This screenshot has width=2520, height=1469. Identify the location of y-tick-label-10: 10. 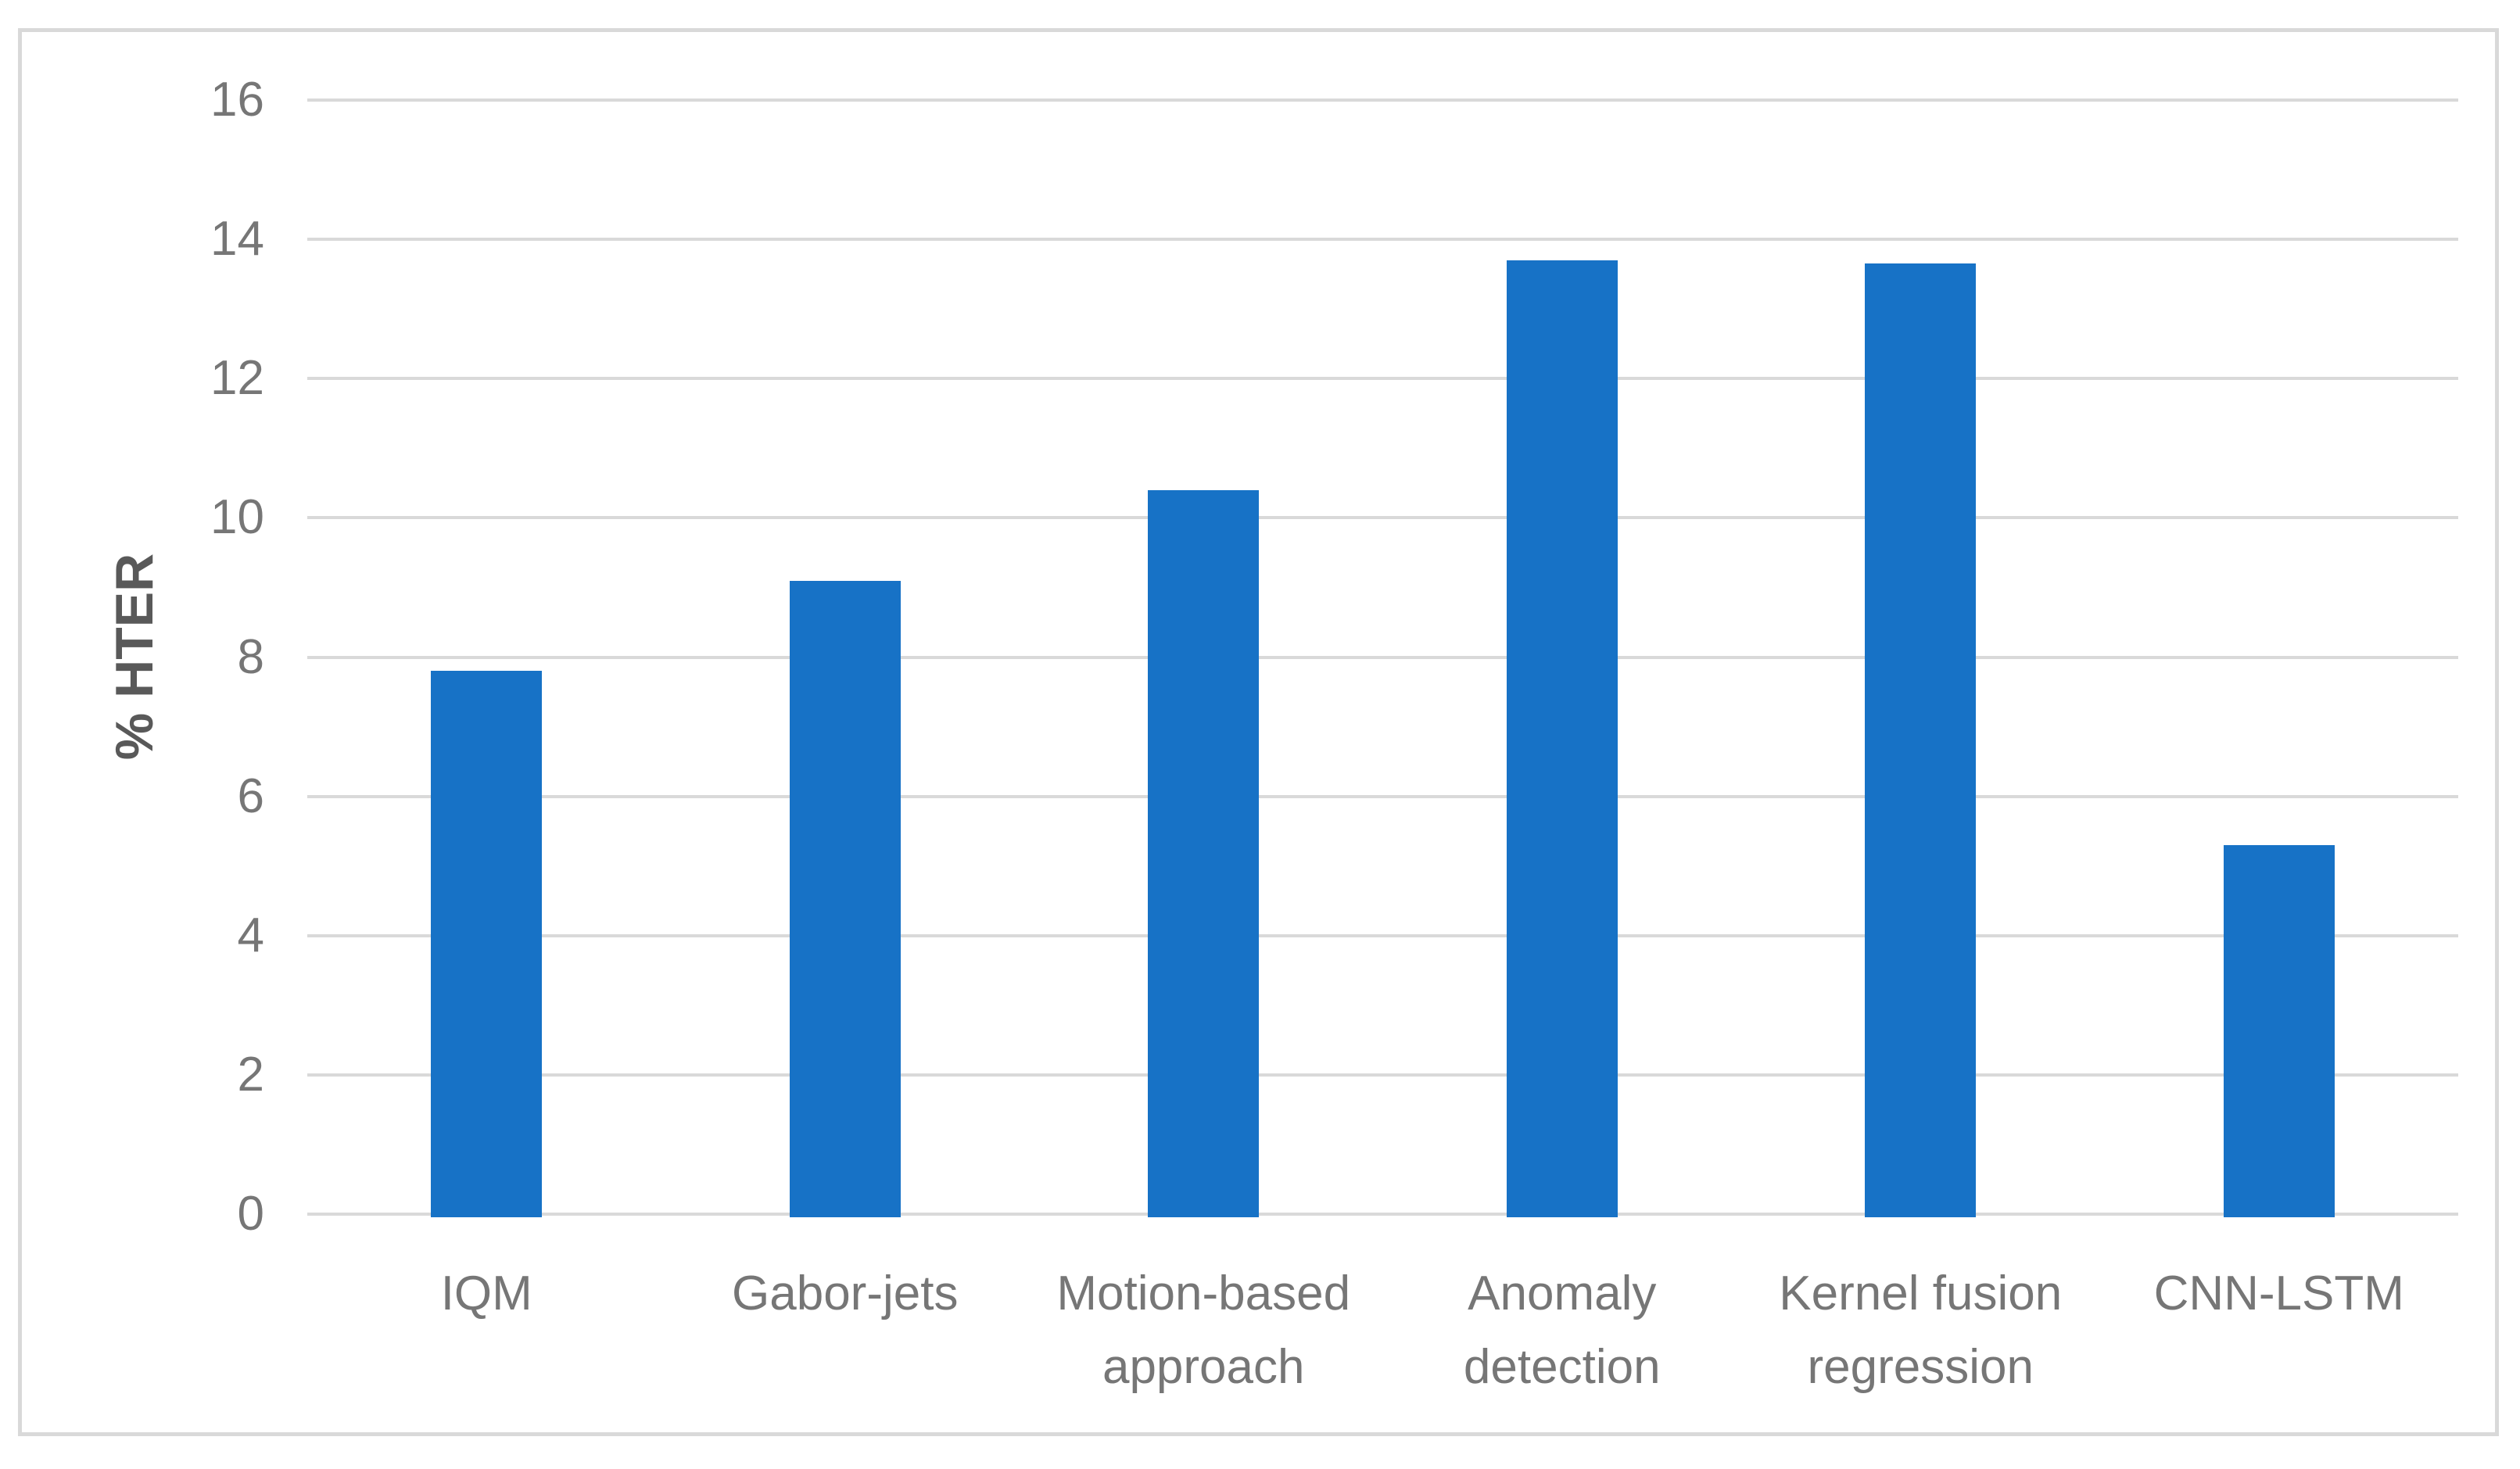
(237, 517).